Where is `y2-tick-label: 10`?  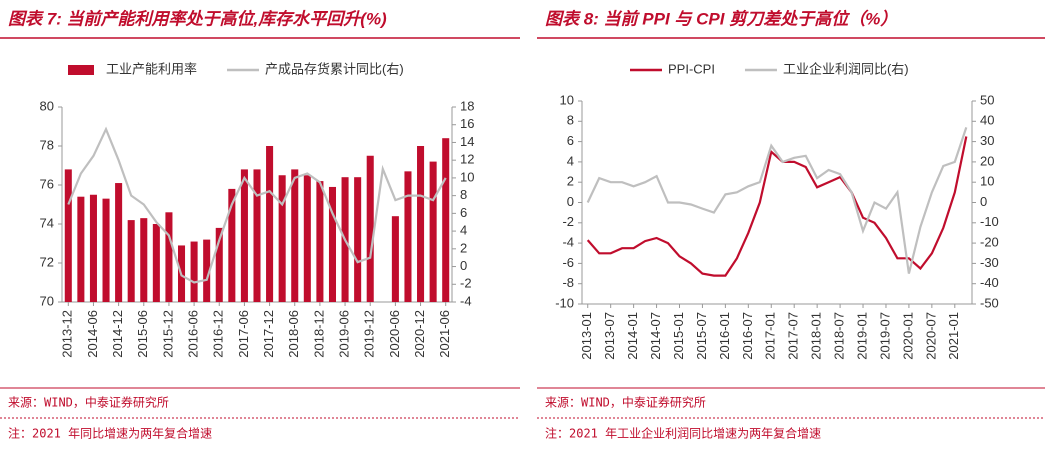
y2-tick-label: 10 is located at coordinates (467, 176).